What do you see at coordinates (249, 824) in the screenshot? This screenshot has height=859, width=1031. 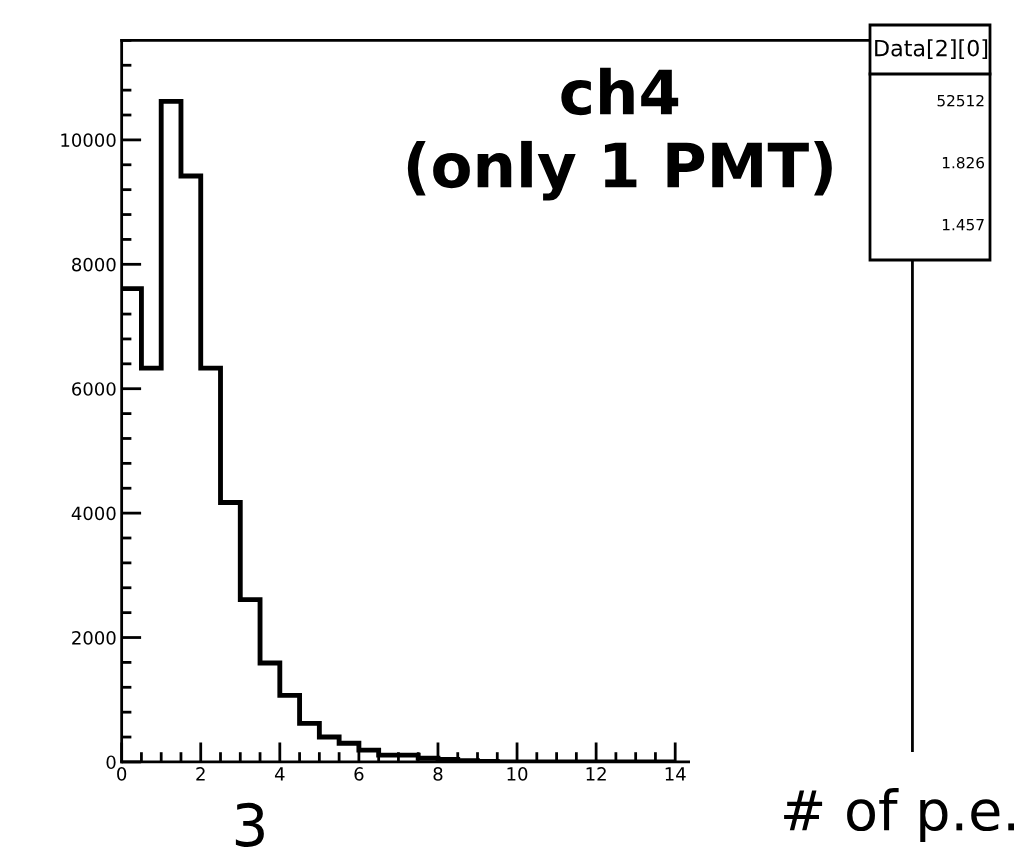 I see `text: 3` at bounding box center [249, 824].